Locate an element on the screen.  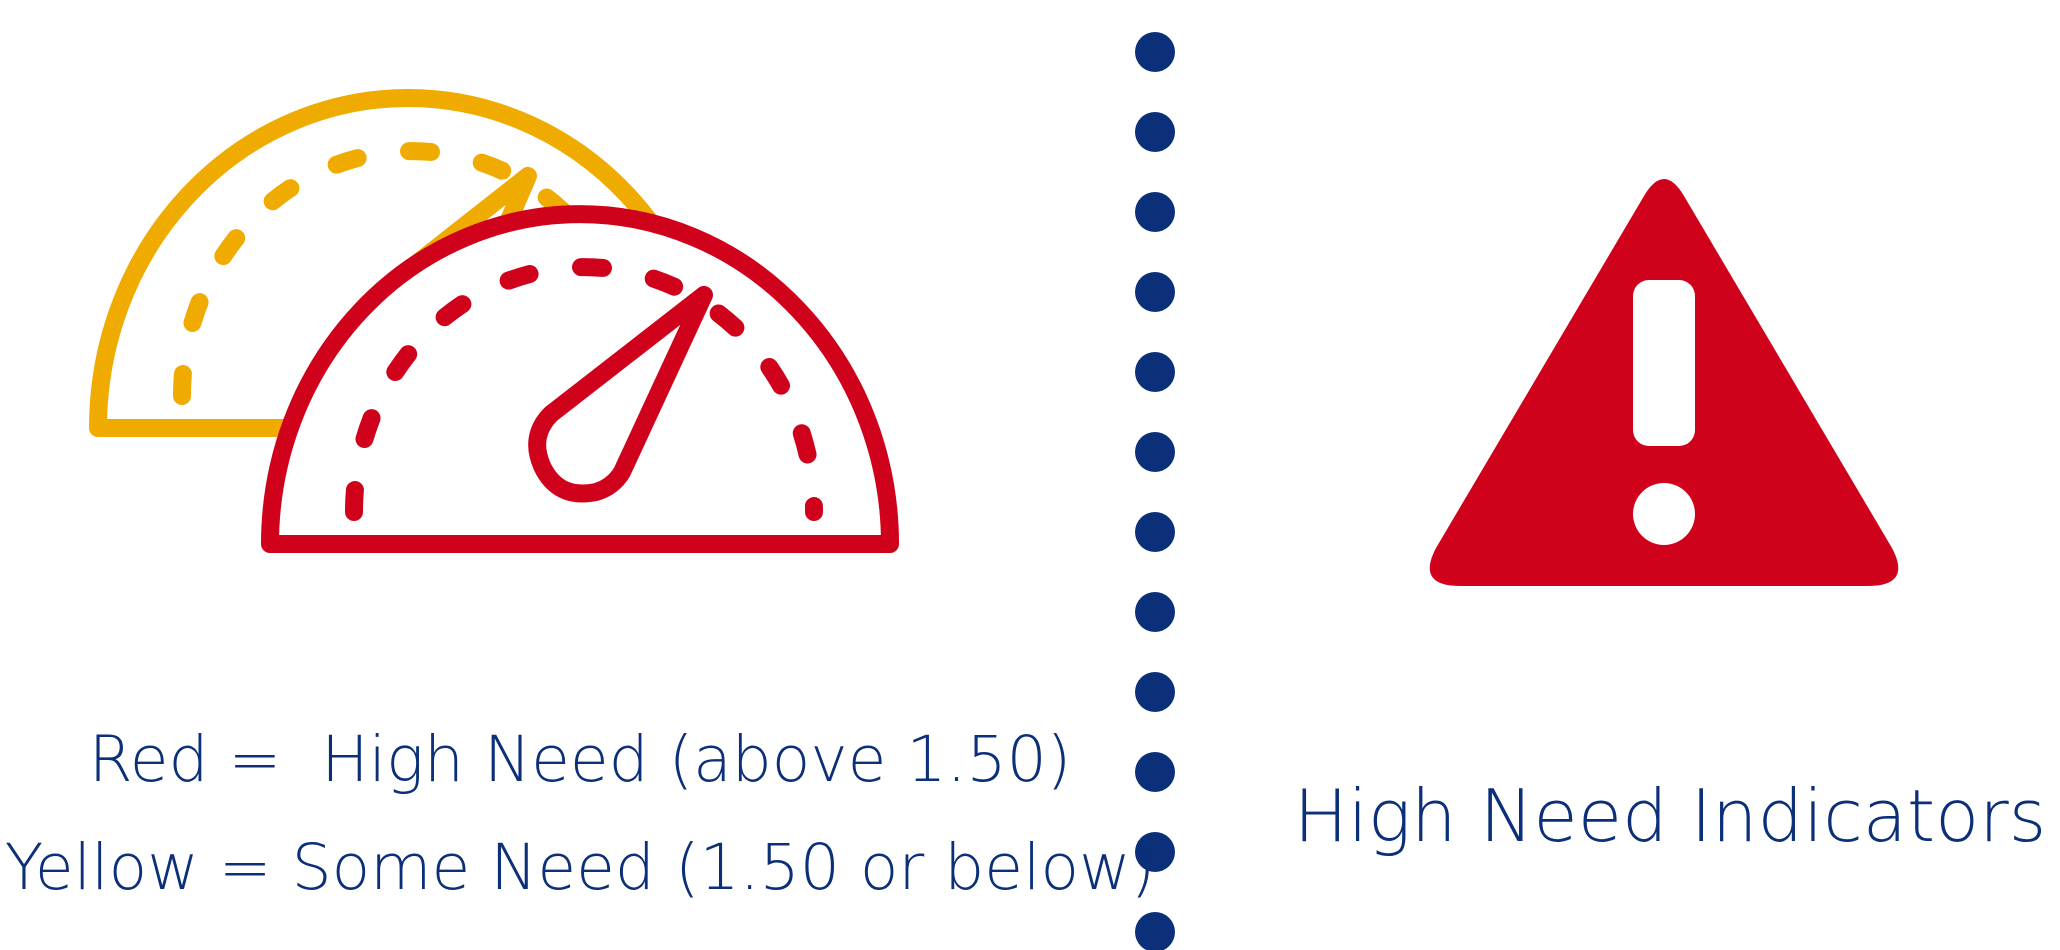
dotted-divider is located at coordinates (1155, 491).